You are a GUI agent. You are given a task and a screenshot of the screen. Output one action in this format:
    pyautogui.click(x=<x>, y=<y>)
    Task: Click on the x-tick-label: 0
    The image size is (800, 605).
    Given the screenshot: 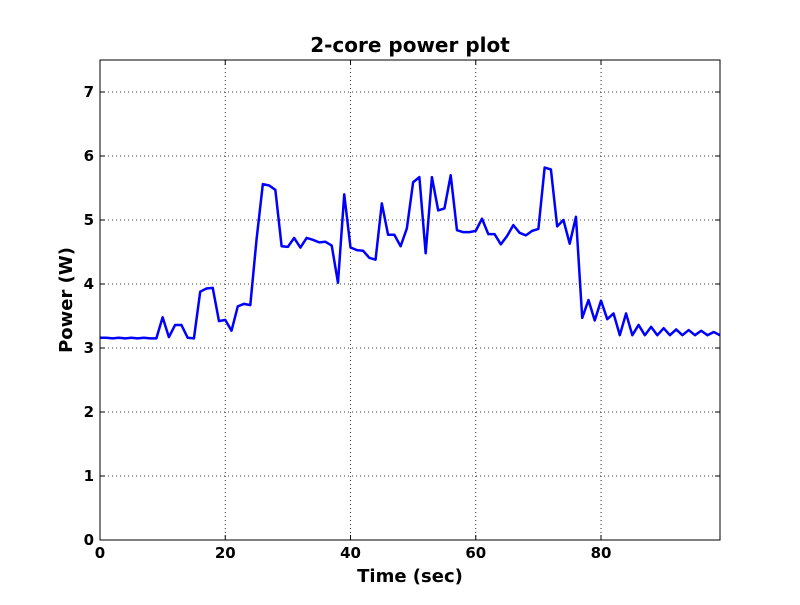 What is the action you would take?
    pyautogui.click(x=100, y=553)
    